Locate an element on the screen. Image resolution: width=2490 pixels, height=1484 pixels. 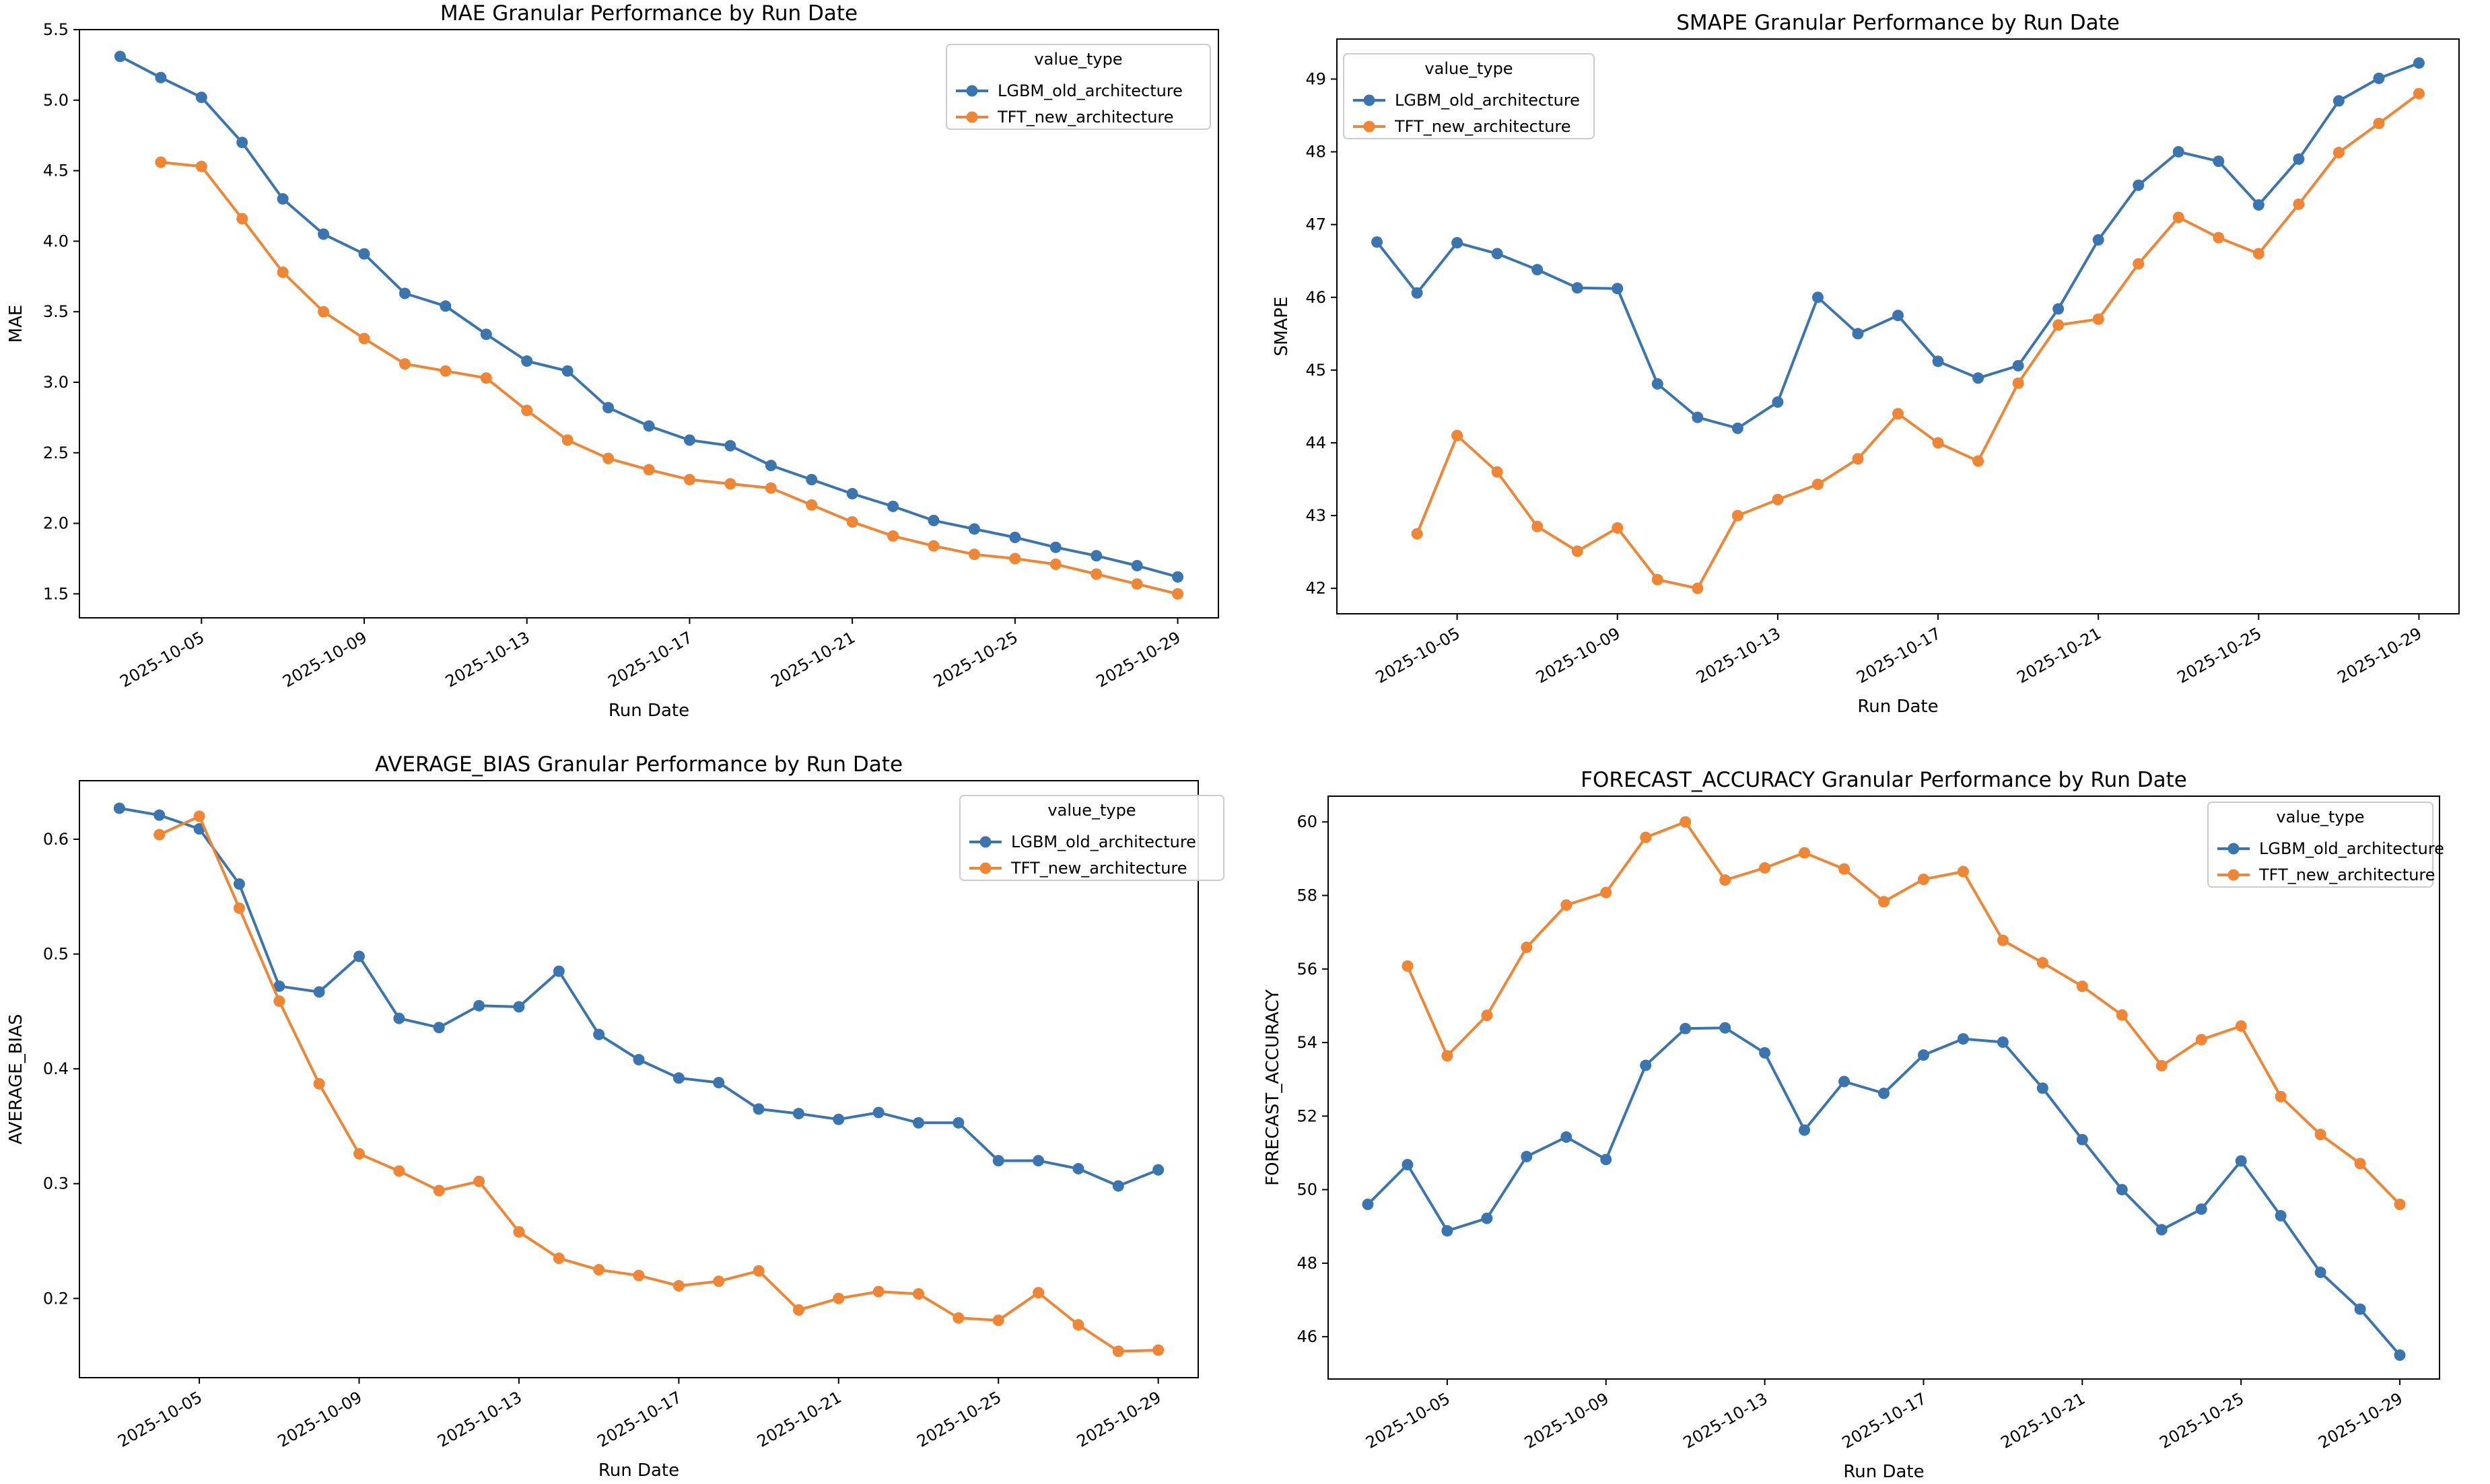
y-tick-label: 45 is located at coordinates (1315, 371).